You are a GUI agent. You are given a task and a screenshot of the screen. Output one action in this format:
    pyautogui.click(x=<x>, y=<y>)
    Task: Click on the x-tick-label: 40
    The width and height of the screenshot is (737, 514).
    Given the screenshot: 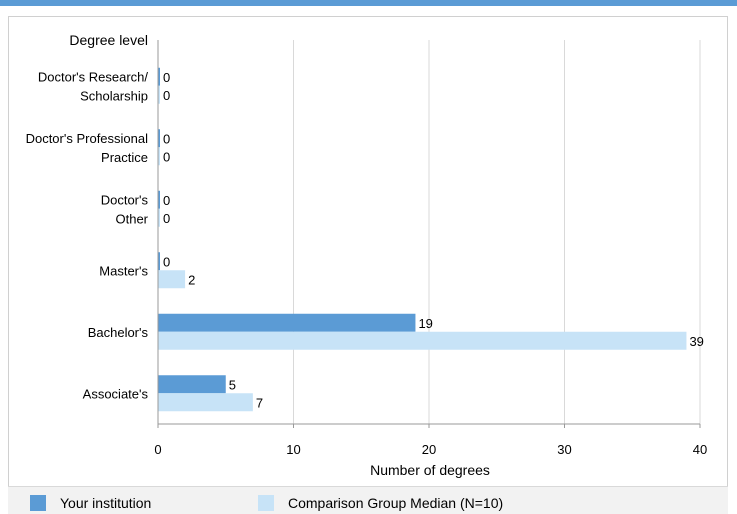 What is the action you would take?
    pyautogui.click(x=700, y=449)
    